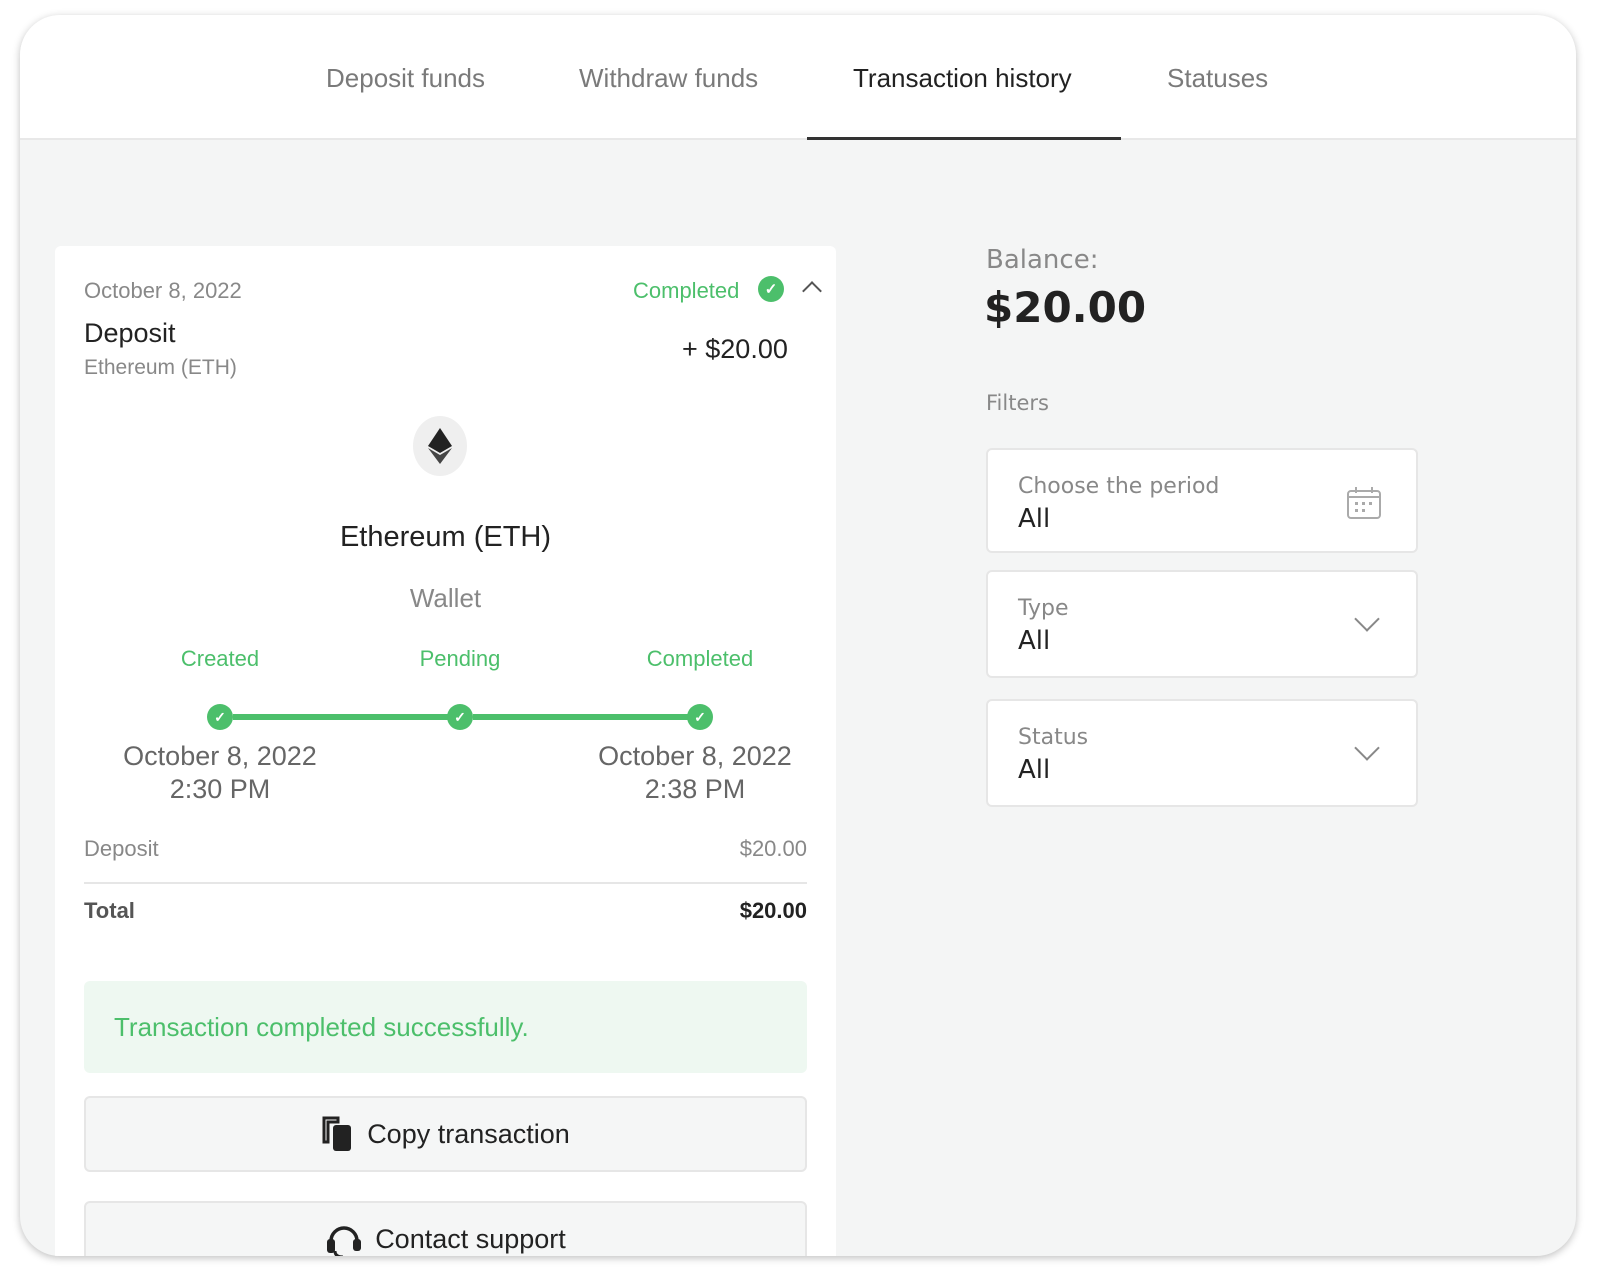  What do you see at coordinates (1218, 78) in the screenshot?
I see `tab-statuses: Statuses` at bounding box center [1218, 78].